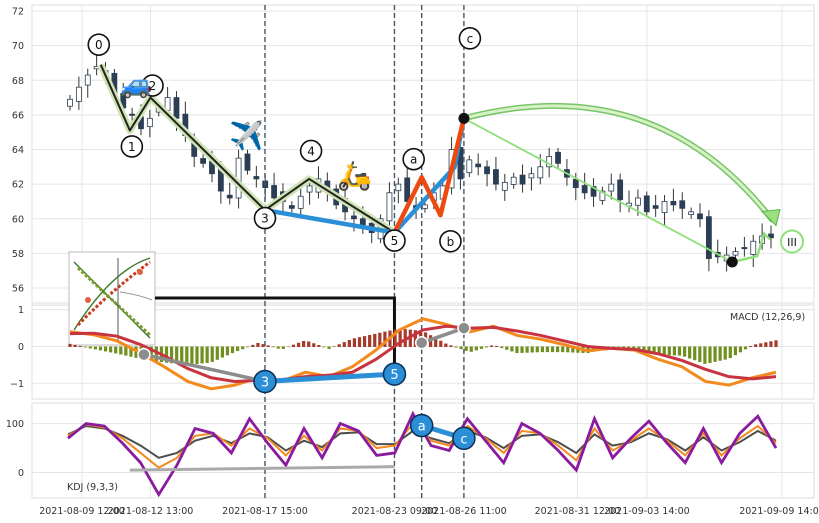 The height and width of the screenshot is (523, 819). Describe the element at coordinates (18, 289) in the screenshot. I see `price-y-tick-label: 56` at that location.